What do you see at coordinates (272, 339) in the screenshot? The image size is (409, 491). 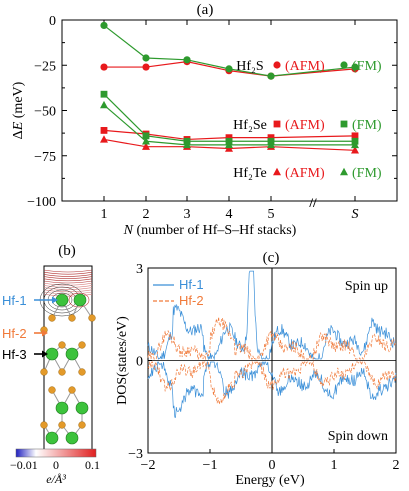 I see `dos-curve-hf2-up` at bounding box center [272, 339].